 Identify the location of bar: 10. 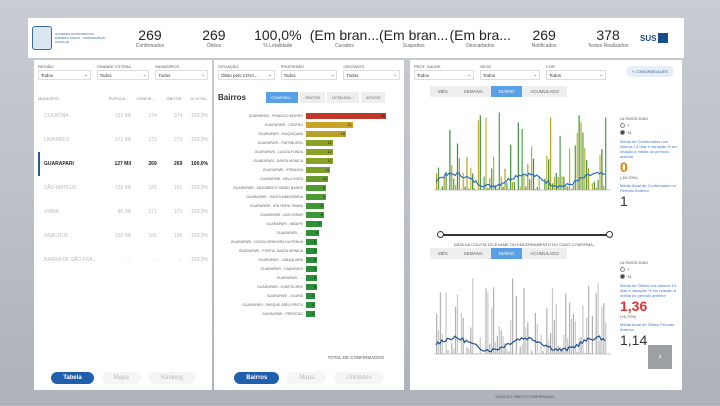
(317, 179).